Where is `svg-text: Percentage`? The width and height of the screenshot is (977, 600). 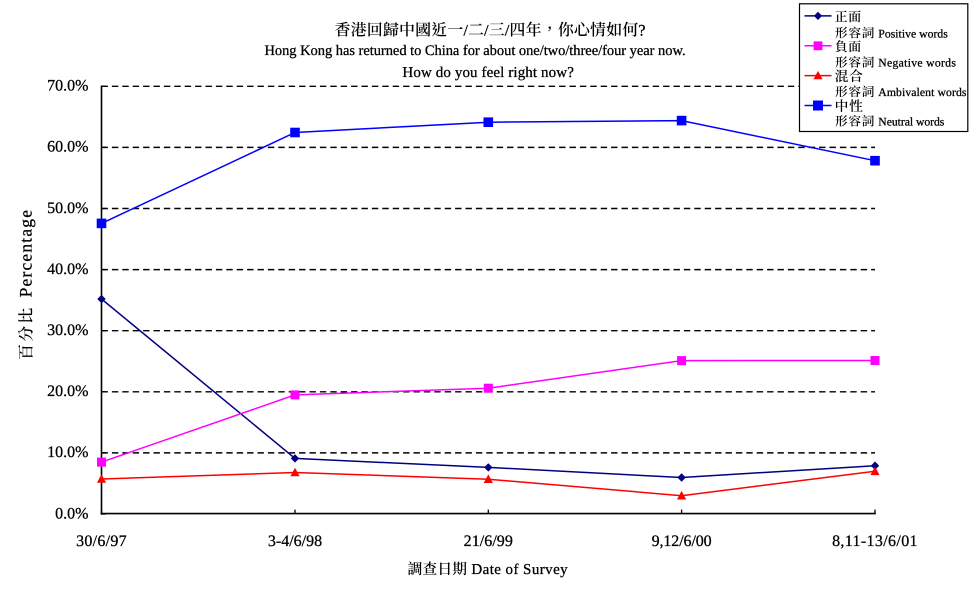
svg-text: Percentage is located at coordinates (26, 253).